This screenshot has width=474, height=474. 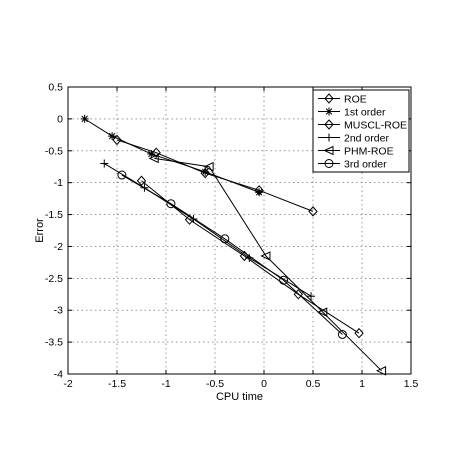 What do you see at coordinates (329, 98) in the screenshot?
I see `legend-marker-roe` at bounding box center [329, 98].